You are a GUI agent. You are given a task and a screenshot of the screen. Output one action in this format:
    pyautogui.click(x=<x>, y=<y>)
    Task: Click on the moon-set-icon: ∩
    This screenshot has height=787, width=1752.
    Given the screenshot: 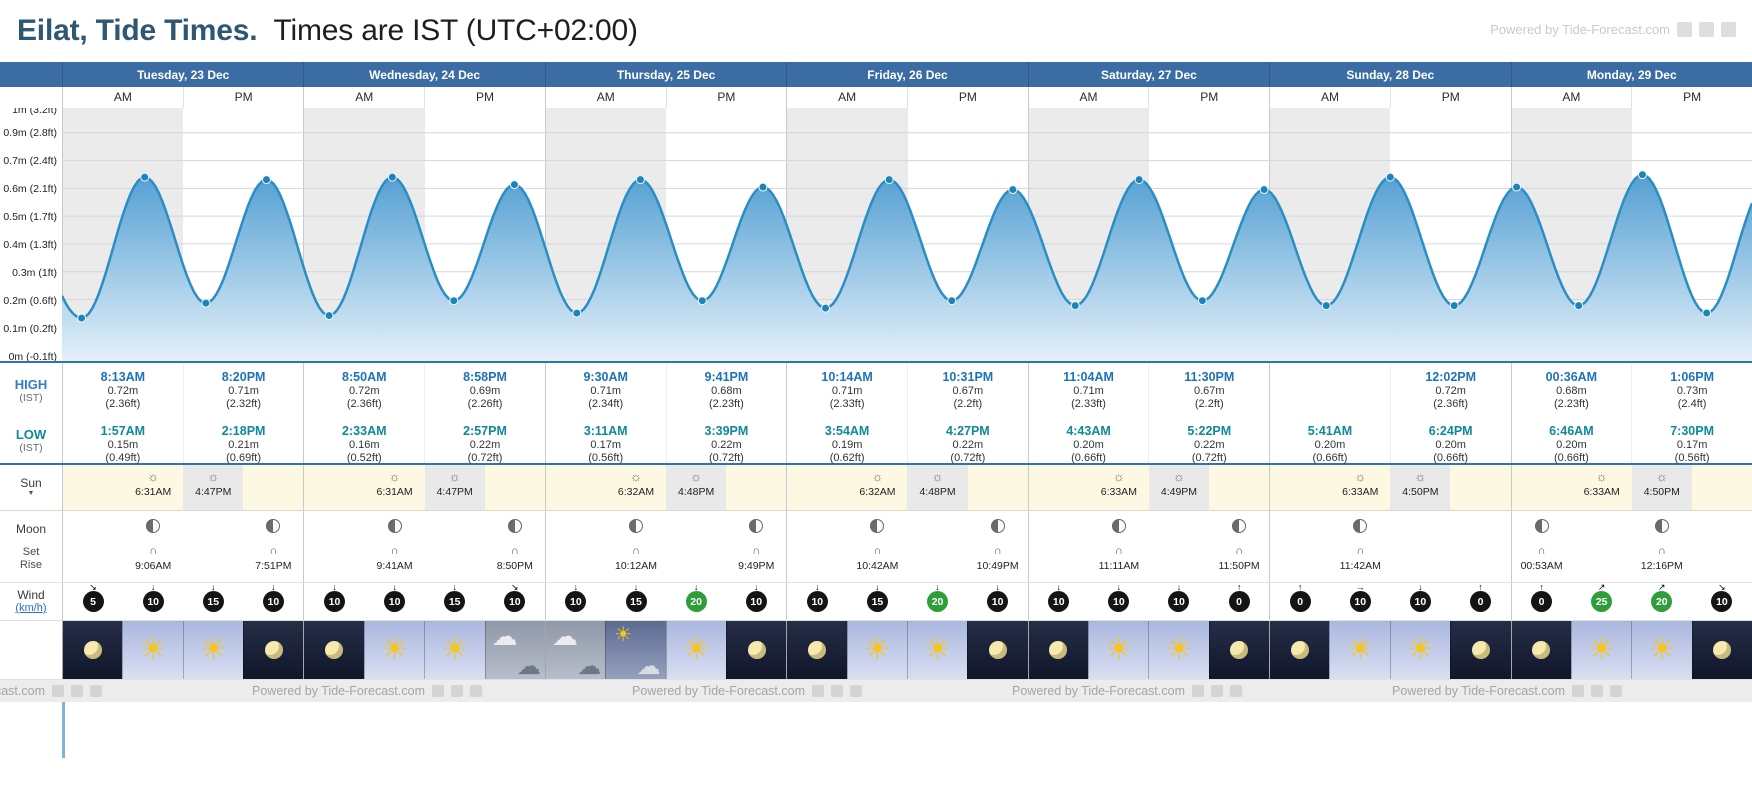 What is the action you would take?
    pyautogui.click(x=756, y=551)
    